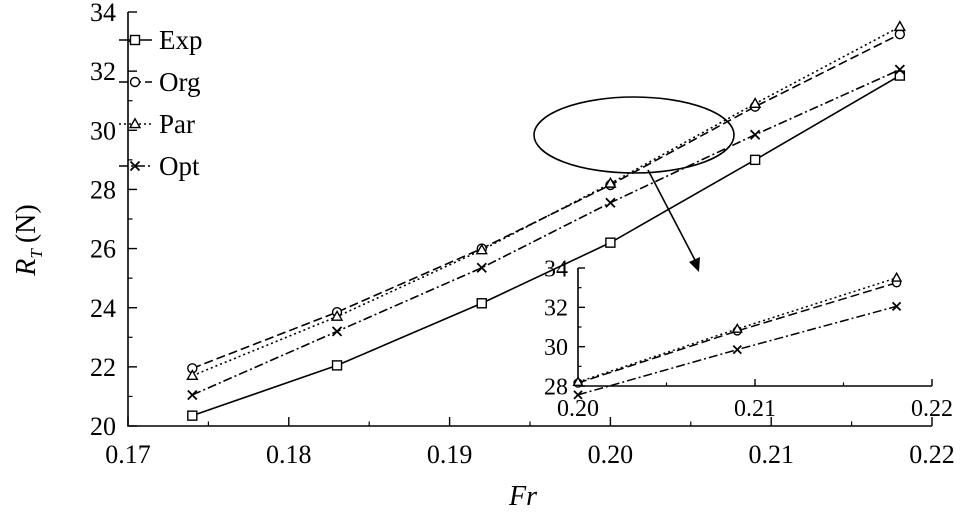 This screenshot has height=514, width=967. I want to click on legend-marker-par, so click(135, 123).